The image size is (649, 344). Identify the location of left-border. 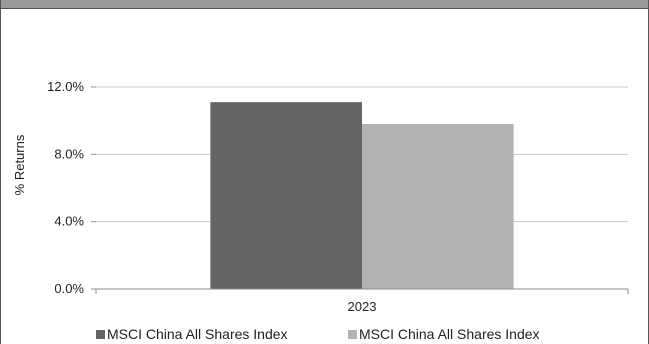
(0, 172).